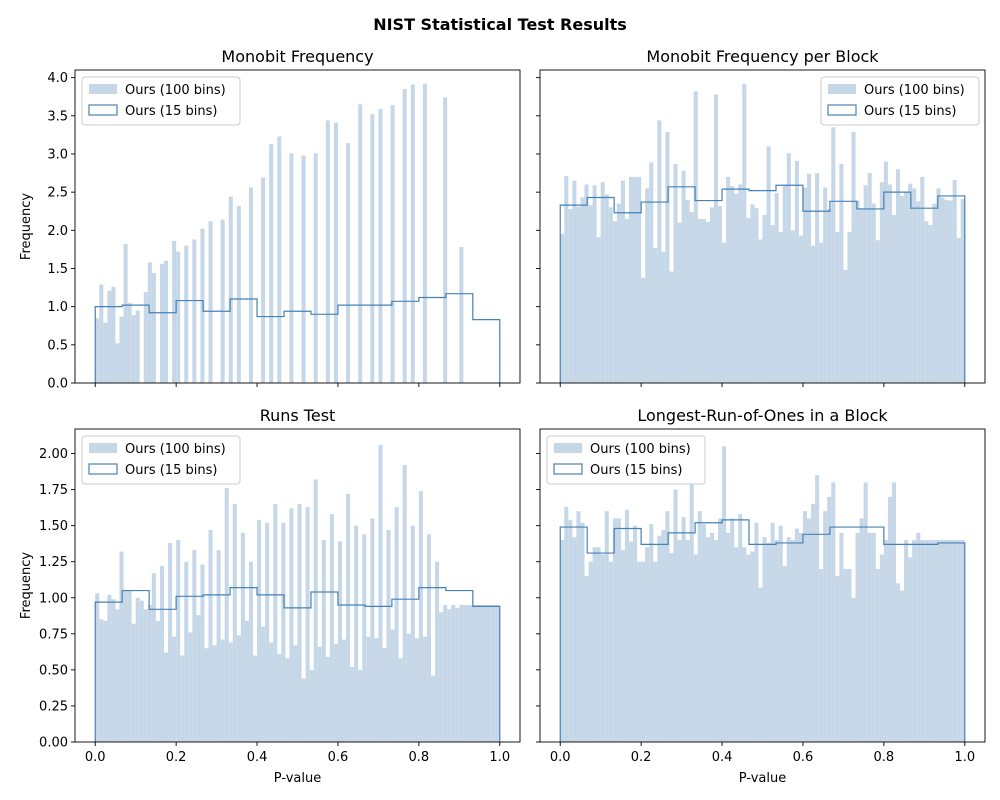 The image size is (1000, 800). Describe the element at coordinates (53, 634) in the screenshot. I see `y-tick-label: 0.75` at that location.